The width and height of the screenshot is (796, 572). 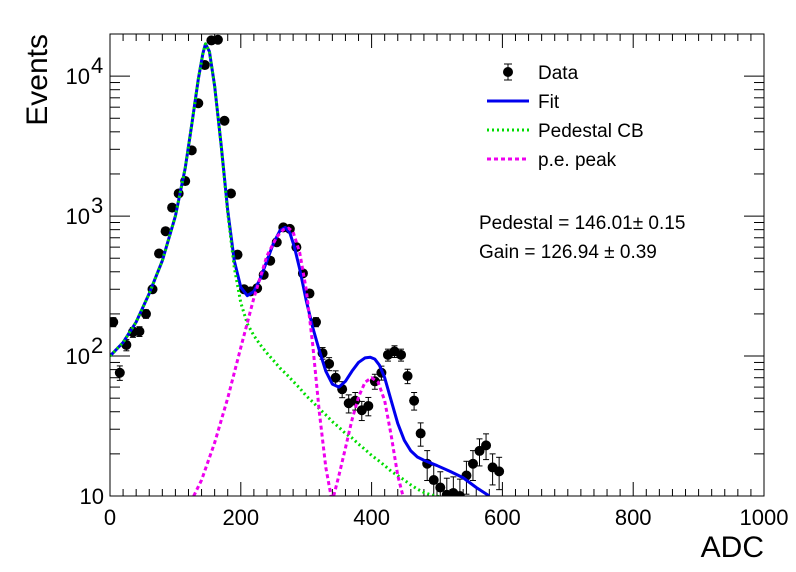 I want to click on x-tick-label: 600, so click(x=502, y=517).